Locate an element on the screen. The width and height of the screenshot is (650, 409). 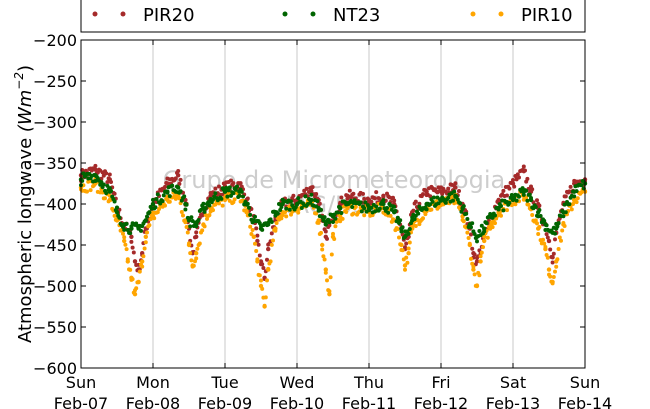
x-tick-label-weekday: Sat is located at coordinates (513, 382).